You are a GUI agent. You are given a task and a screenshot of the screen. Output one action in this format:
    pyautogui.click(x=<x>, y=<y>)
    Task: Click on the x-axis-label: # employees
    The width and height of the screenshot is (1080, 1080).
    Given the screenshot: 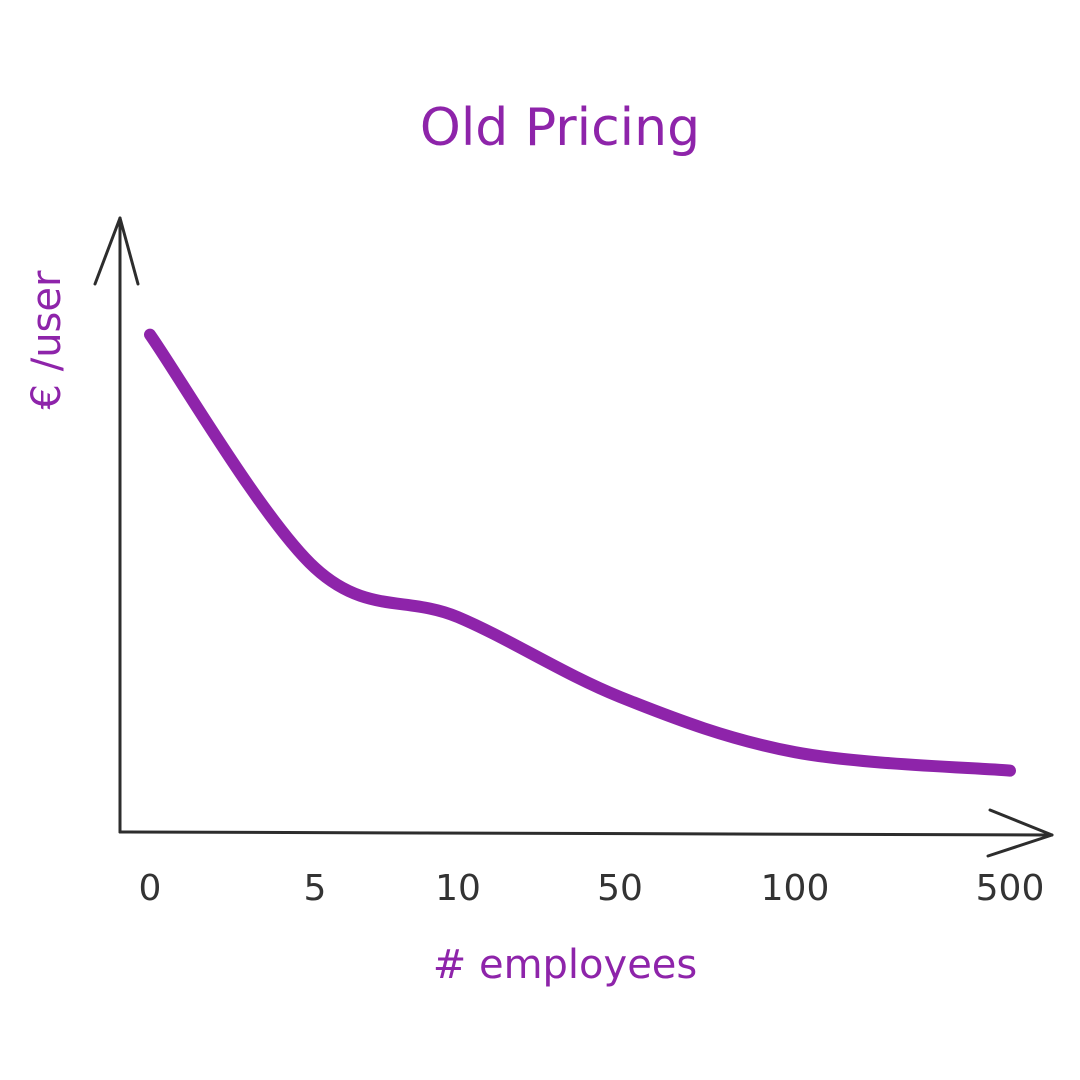 What is the action you would take?
    pyautogui.click(x=565, y=965)
    